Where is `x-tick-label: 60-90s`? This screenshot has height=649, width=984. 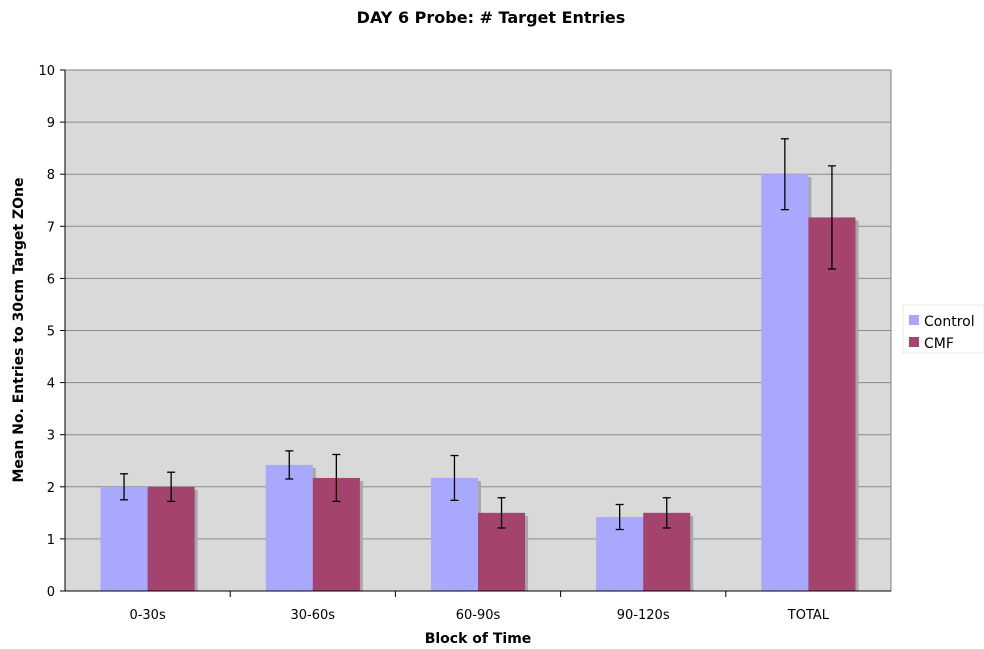
x-tick-label: 60-90s is located at coordinates (478, 615).